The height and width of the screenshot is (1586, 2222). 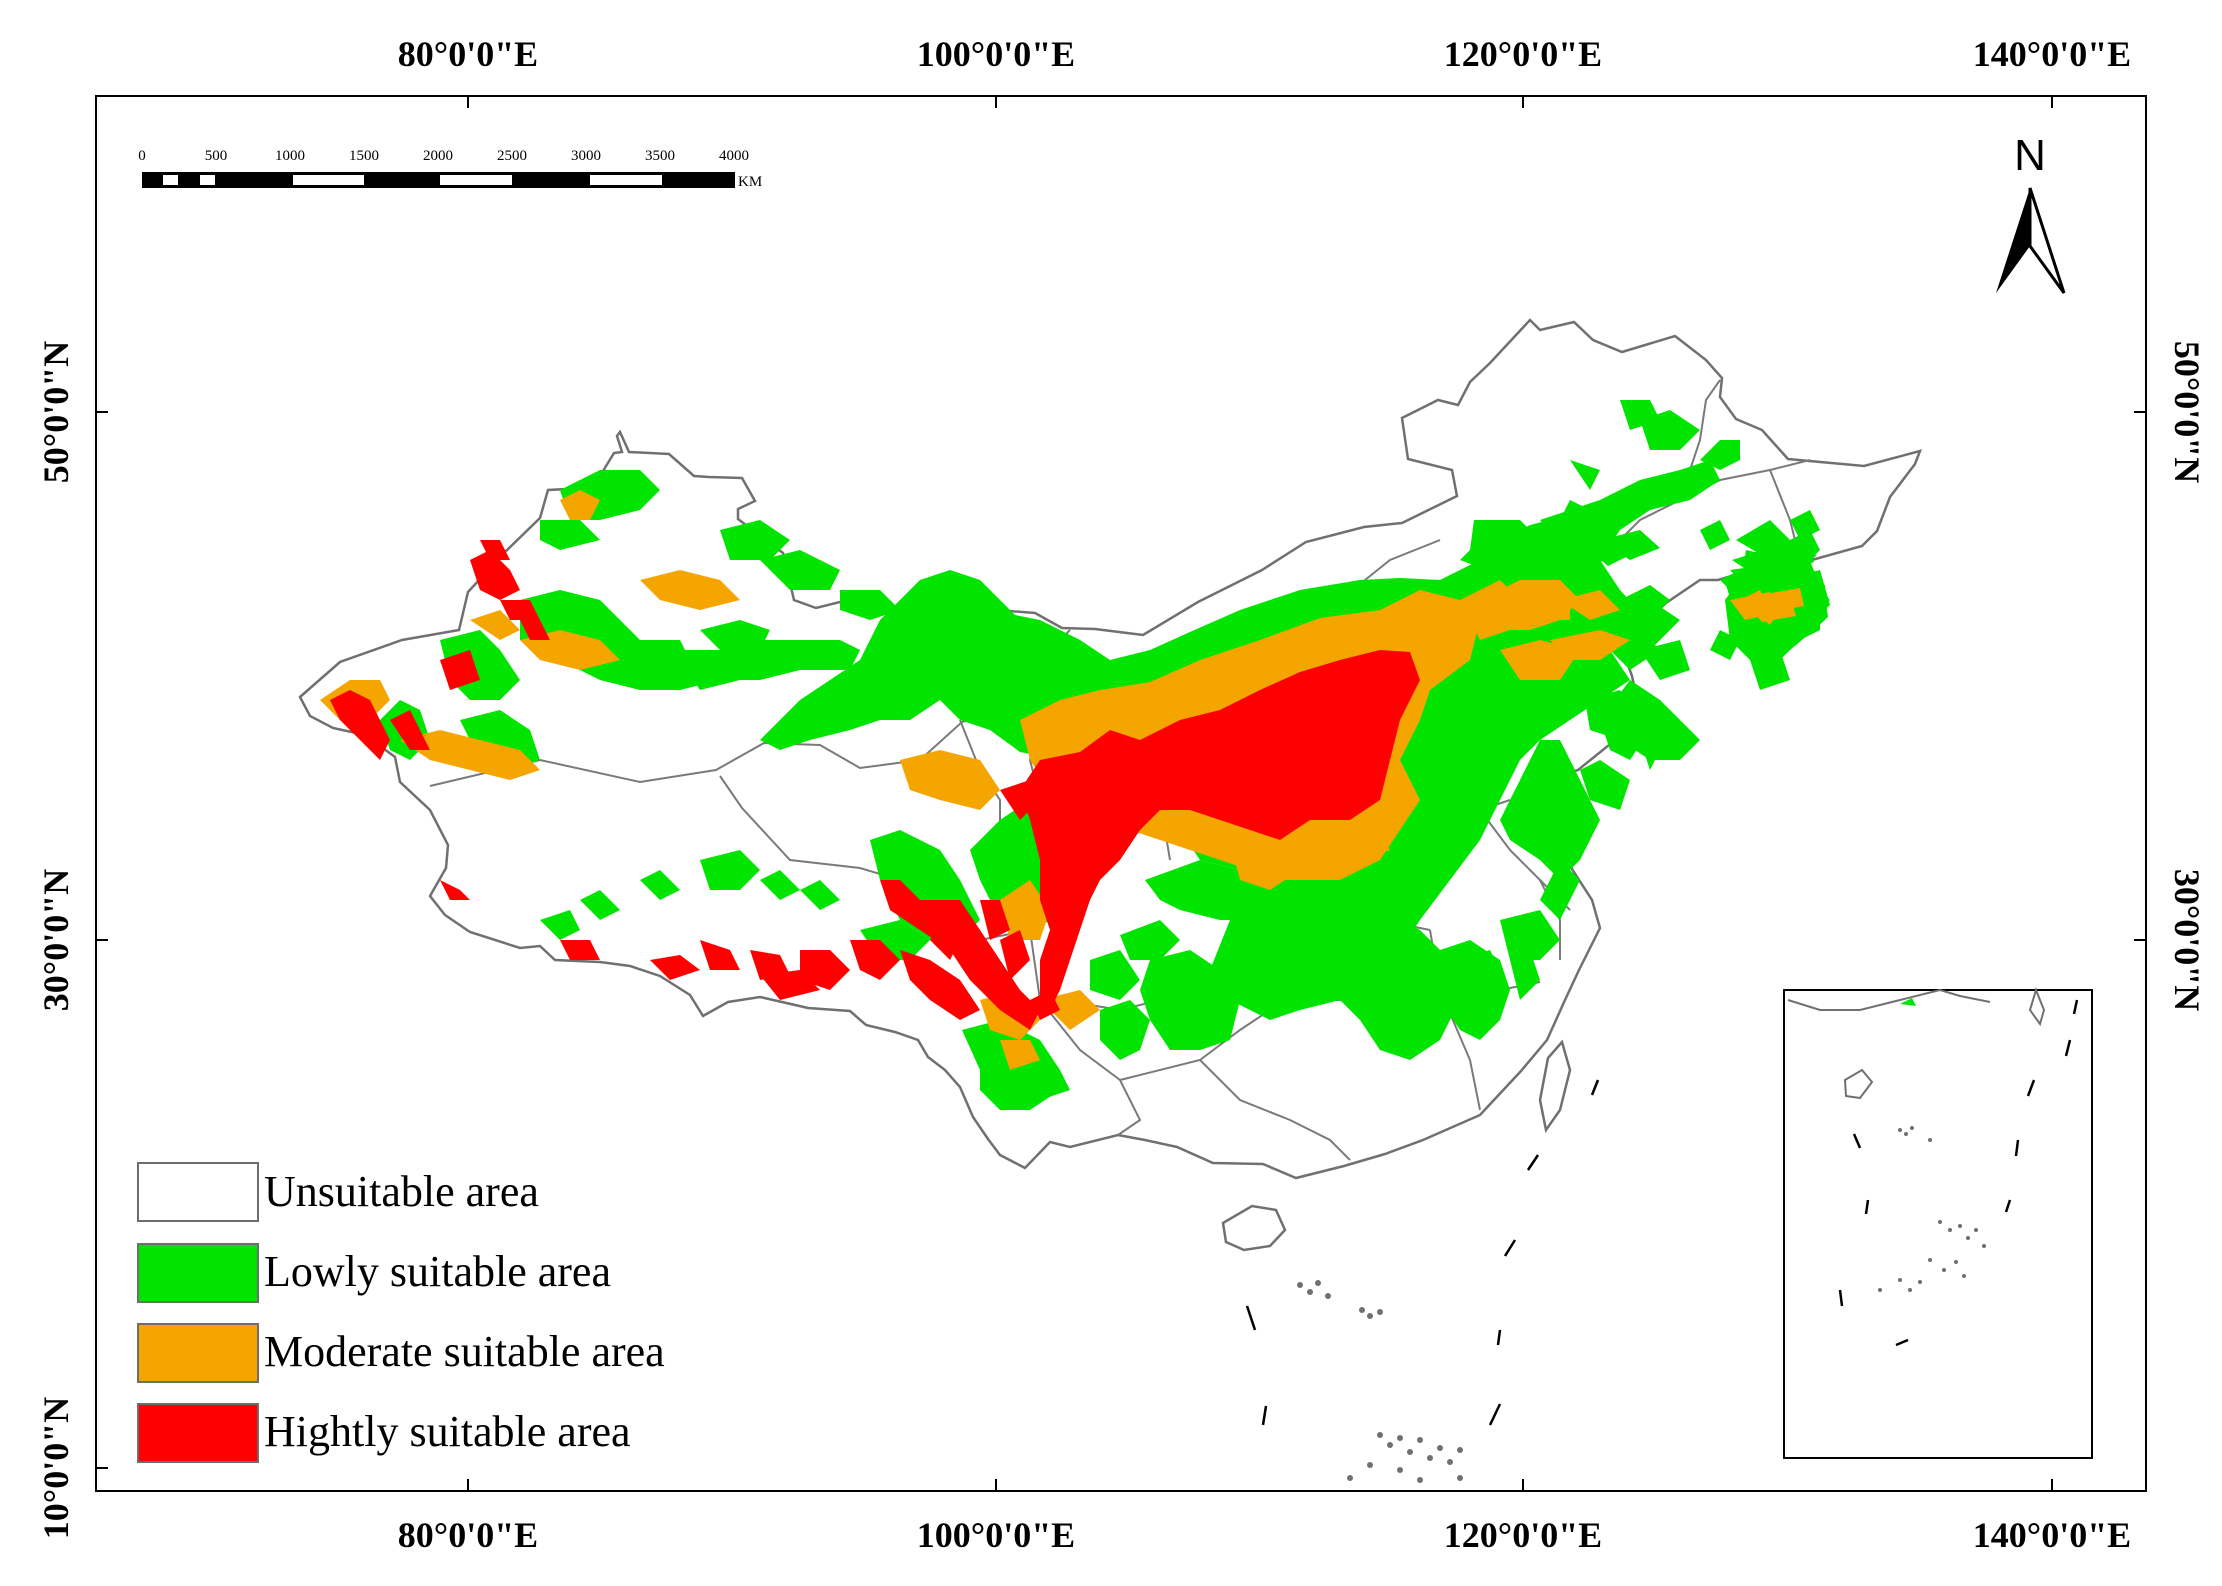 What do you see at coordinates (2052, 54) in the screenshot?
I see `top-lon-label-140: 140°0'0"E` at bounding box center [2052, 54].